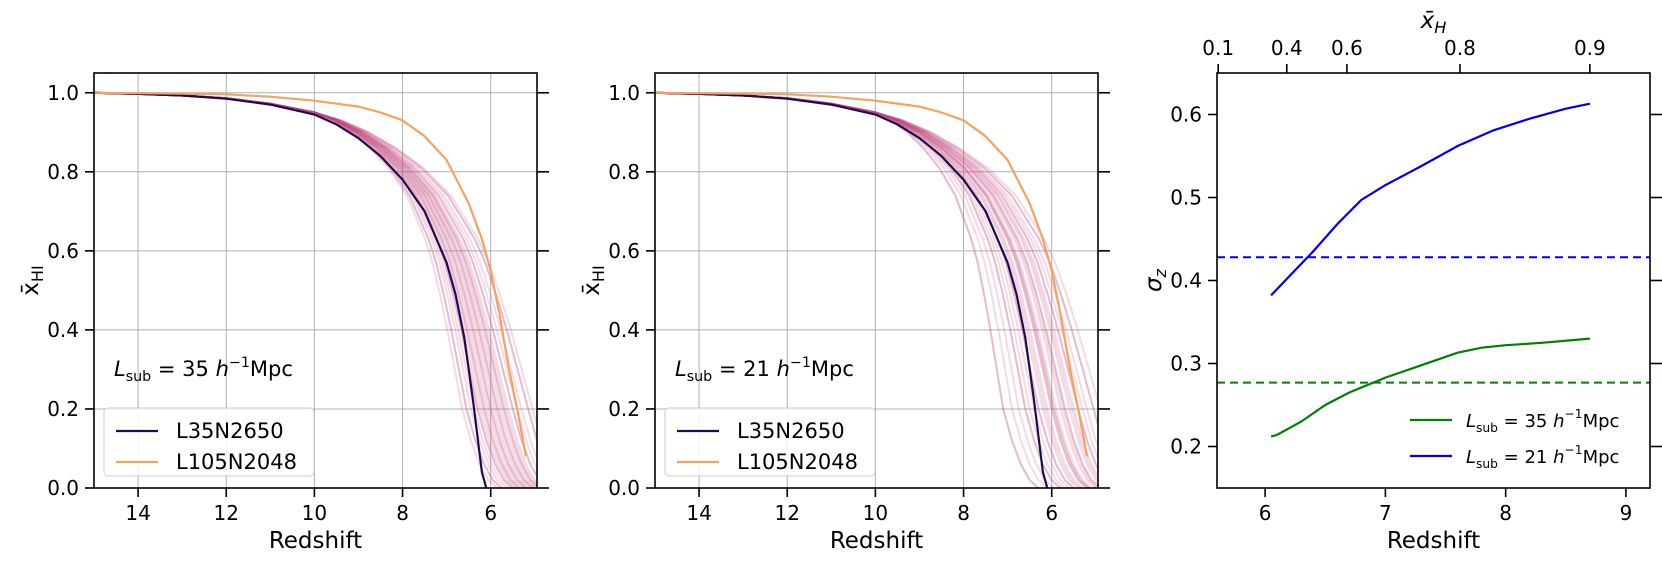 This screenshot has height=567, width=1662. I want to click on lsub-annotation: Lsub = 21 h−1Mpc, so click(764, 370).